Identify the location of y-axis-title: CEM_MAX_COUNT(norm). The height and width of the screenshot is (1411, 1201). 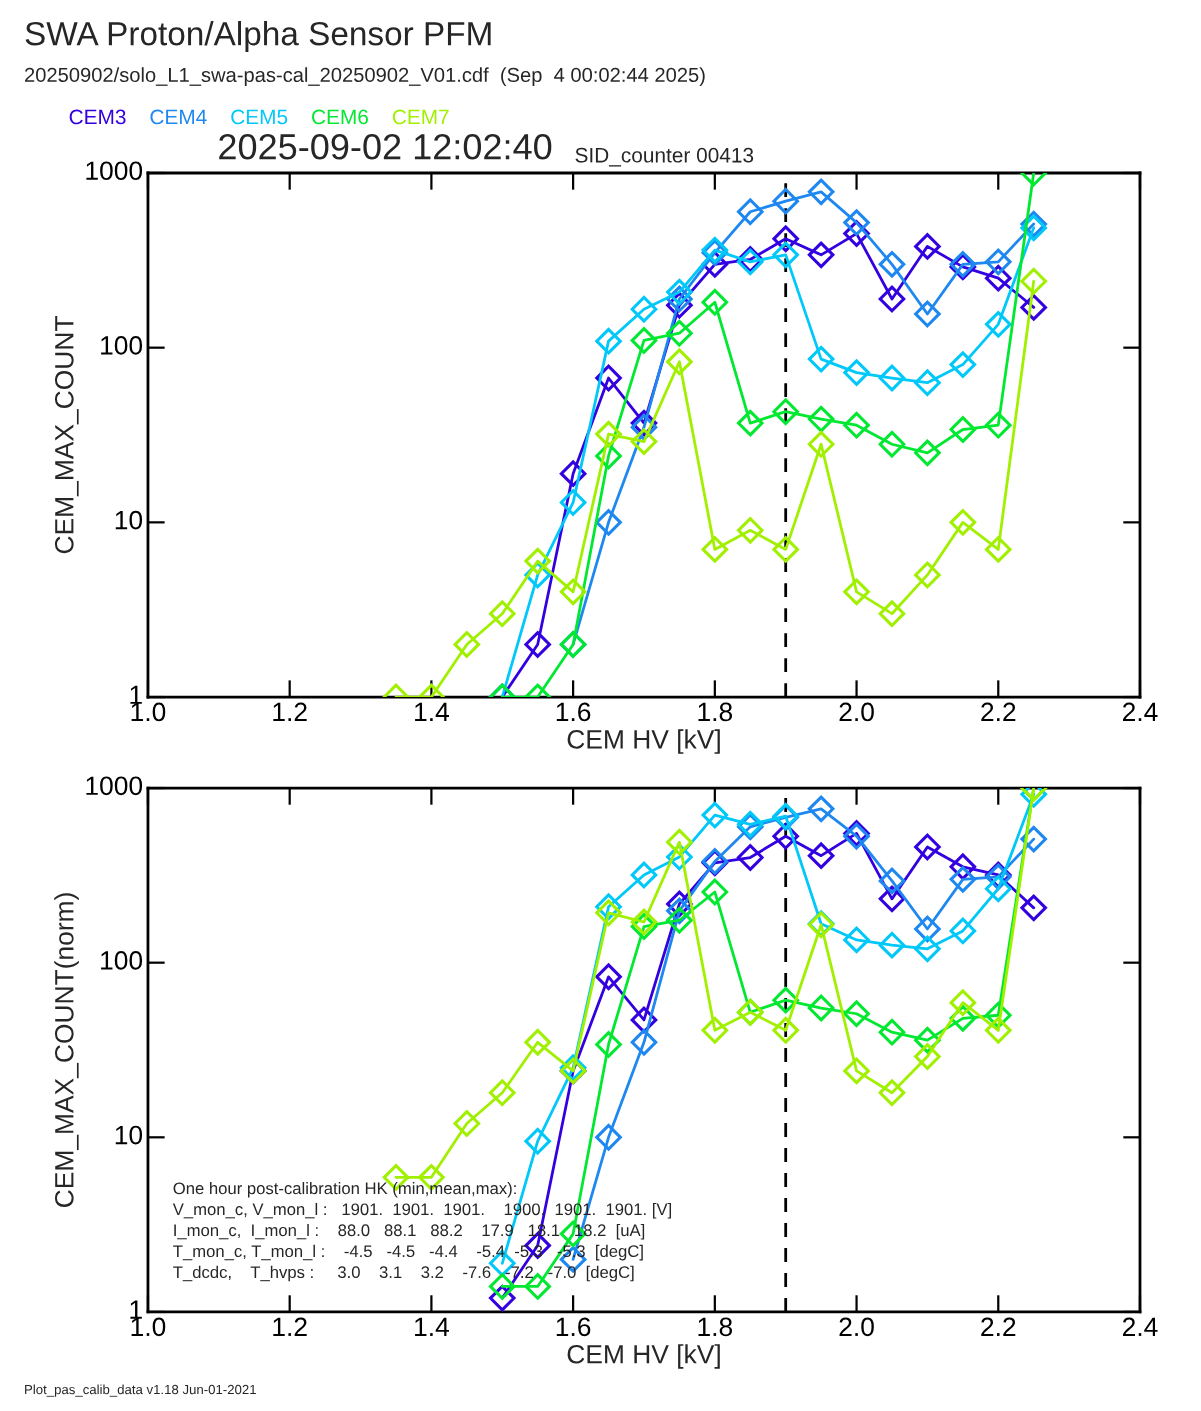
(66, 1050).